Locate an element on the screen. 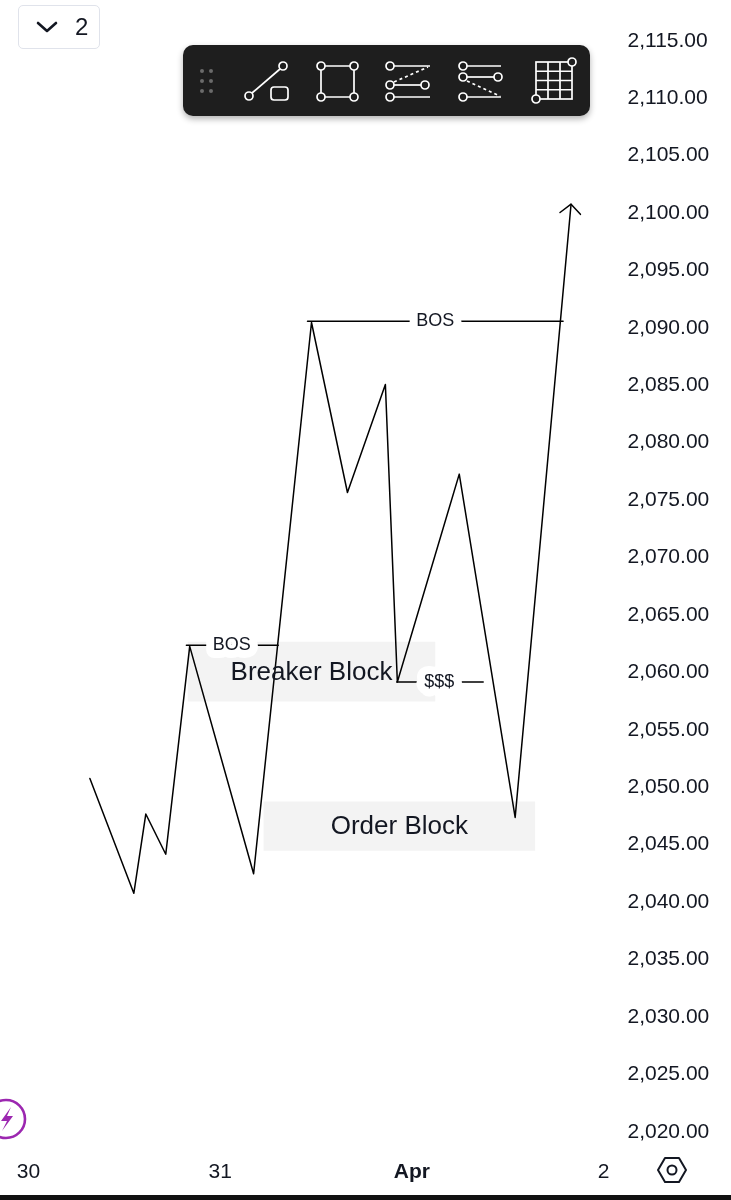 This screenshot has height=1200, width=731. y-tick-label: 2,070.00 is located at coordinates (668, 556).